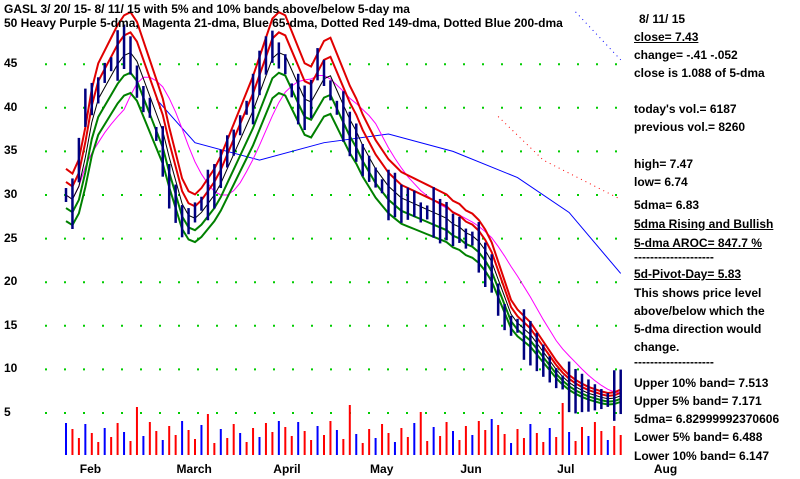 The height and width of the screenshot is (479, 800). I want to click on x-tick-label: Jul, so click(566, 469).